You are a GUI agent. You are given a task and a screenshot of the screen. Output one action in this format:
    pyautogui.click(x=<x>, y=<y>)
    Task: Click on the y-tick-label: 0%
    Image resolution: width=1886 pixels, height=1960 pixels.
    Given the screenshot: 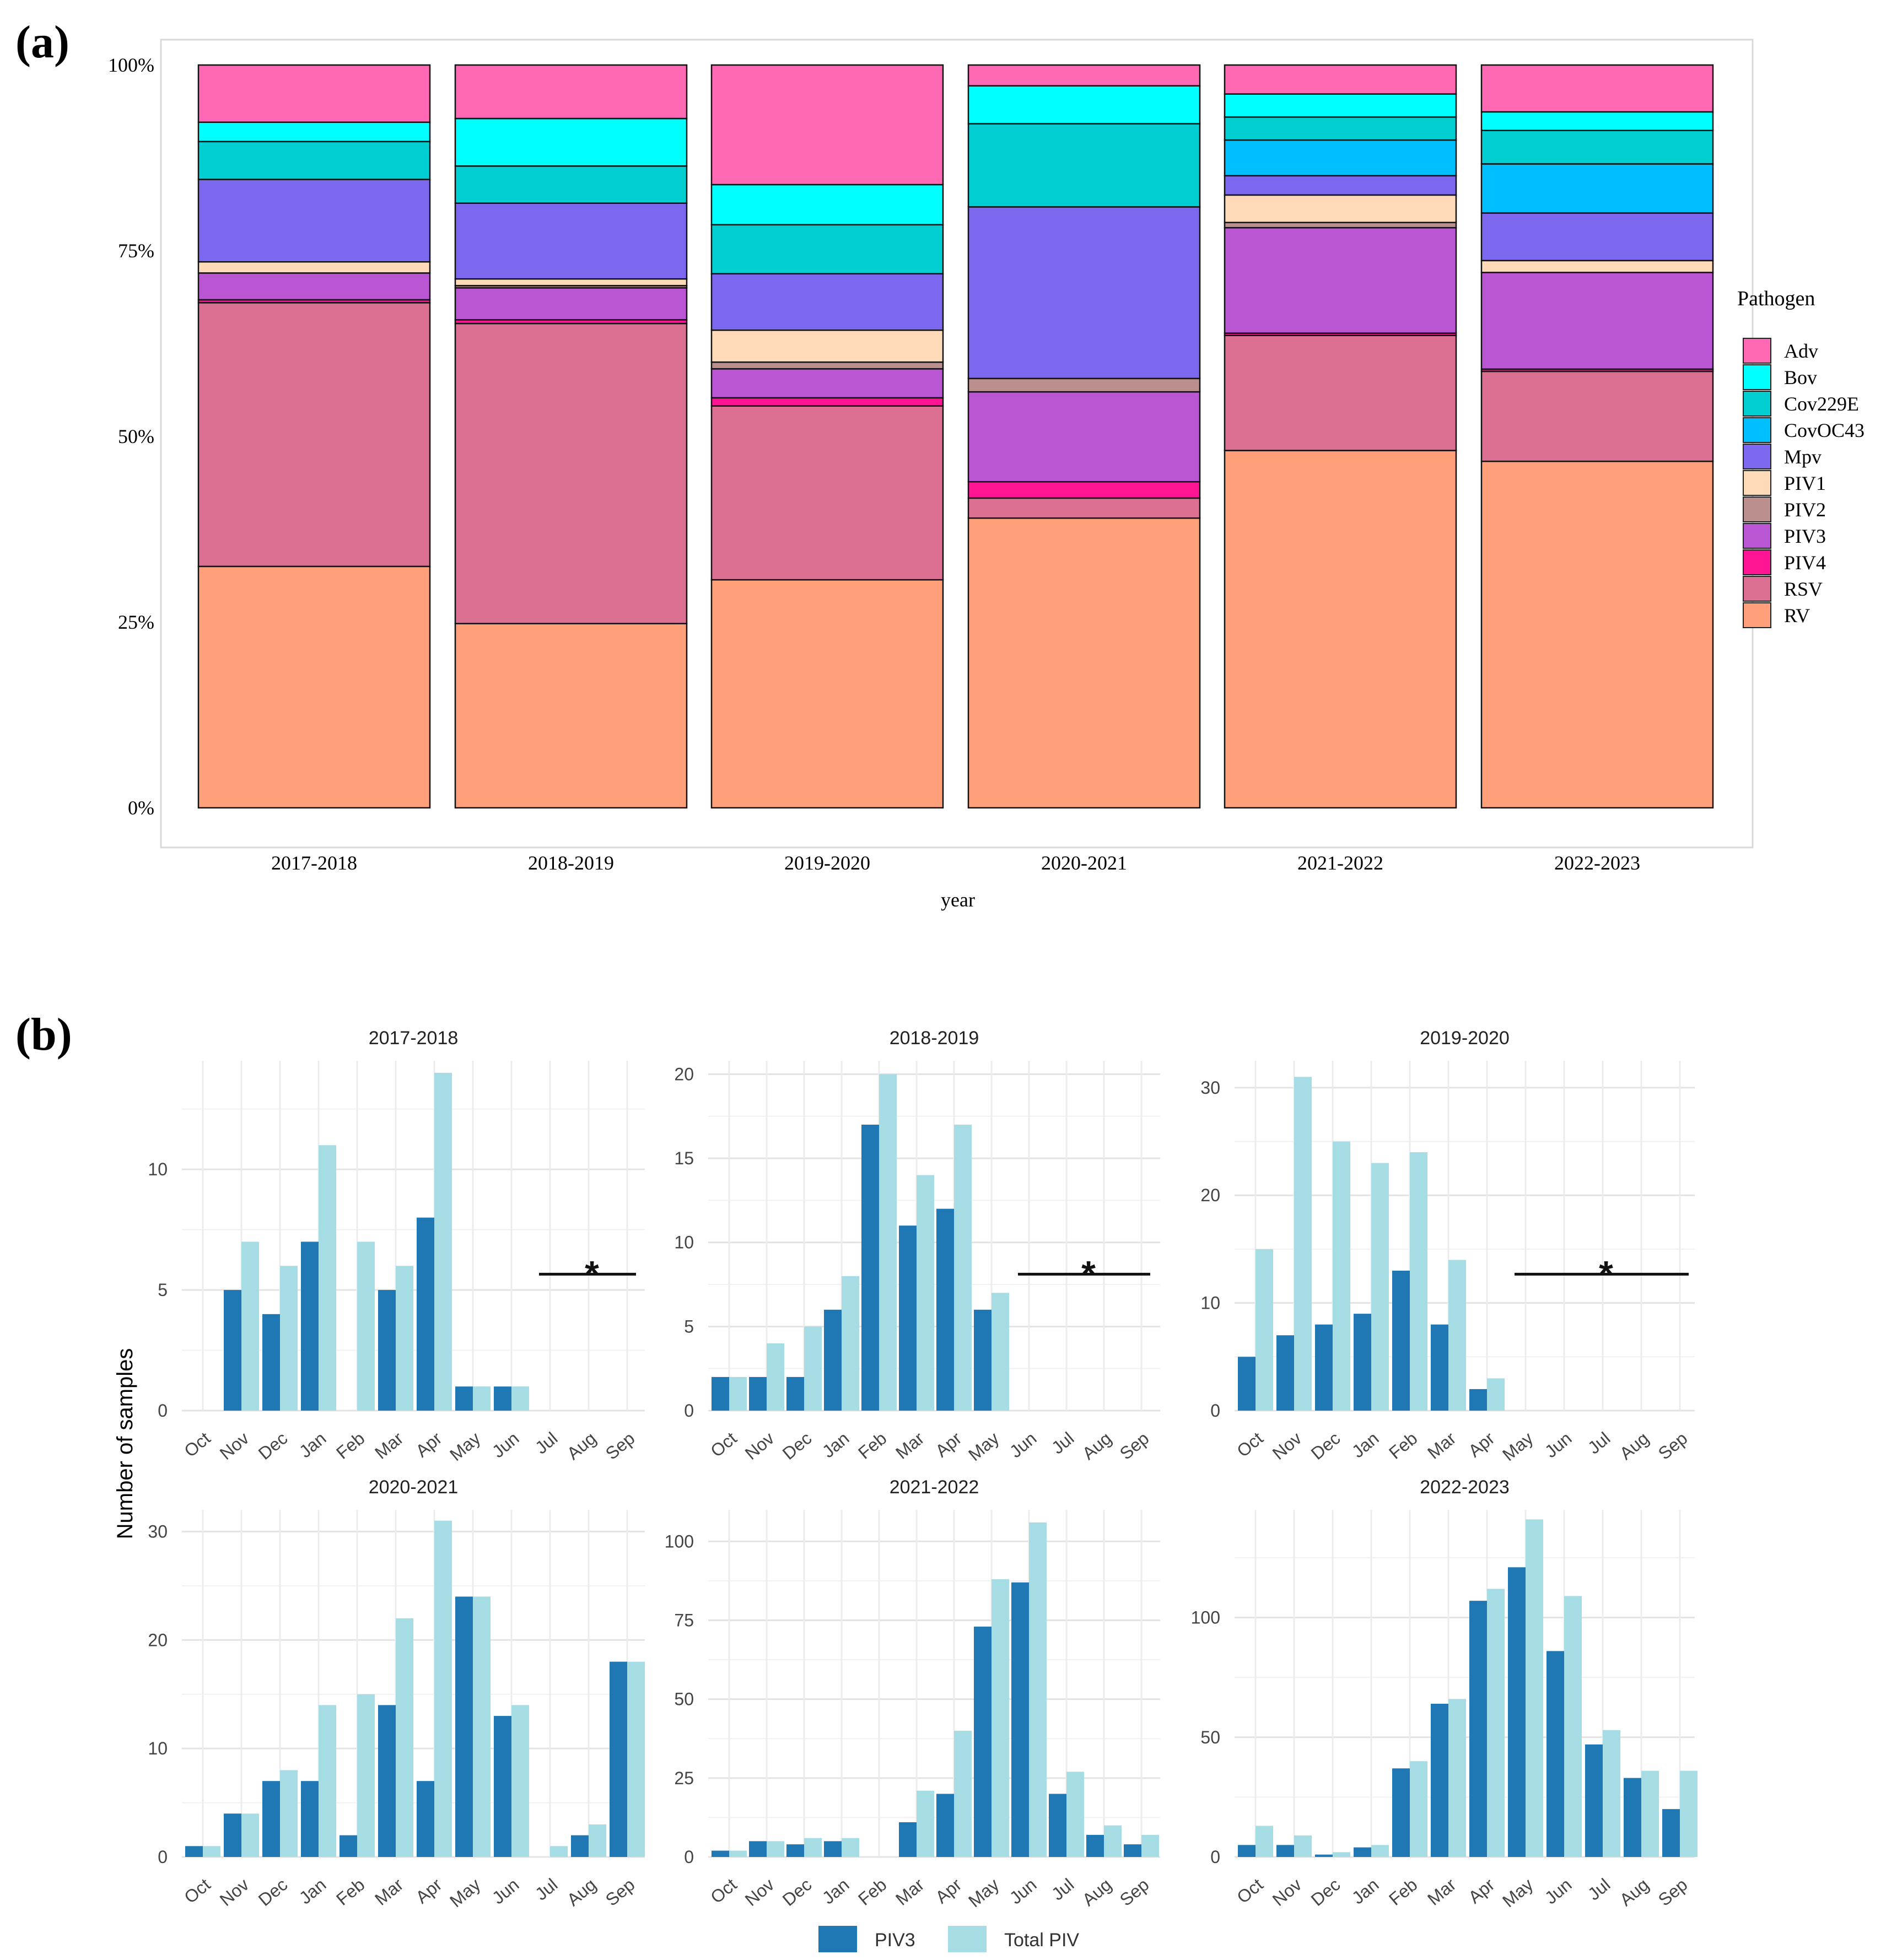 What is the action you would take?
    pyautogui.click(x=141, y=808)
    